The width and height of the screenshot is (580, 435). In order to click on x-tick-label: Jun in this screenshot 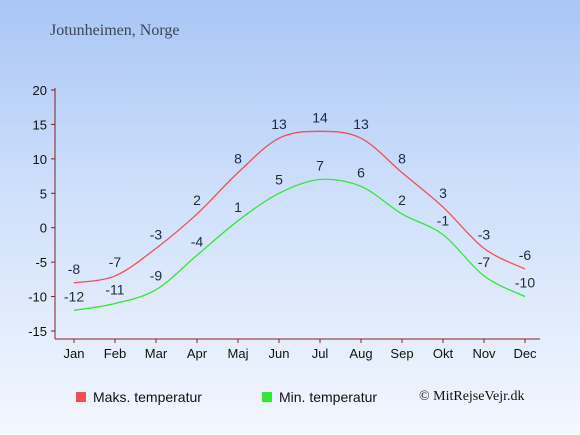, I will do `click(279, 353)`.